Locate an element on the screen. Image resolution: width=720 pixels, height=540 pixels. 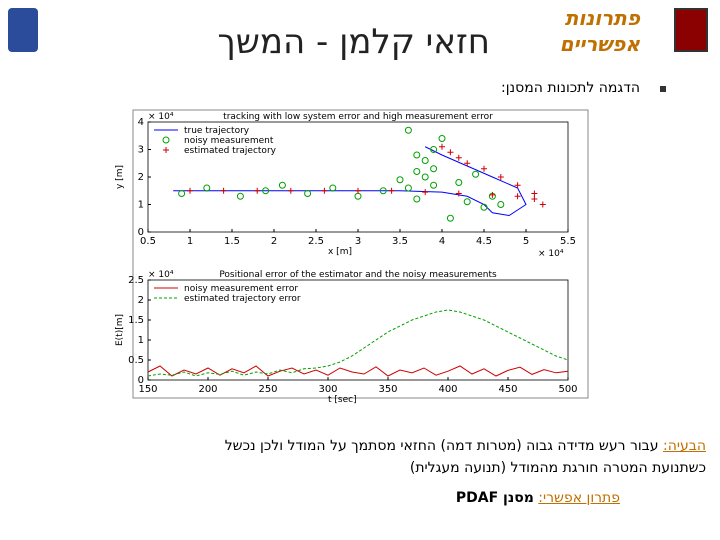
solution-label: פתרון אפשרי: is located at coordinates (579, 498).